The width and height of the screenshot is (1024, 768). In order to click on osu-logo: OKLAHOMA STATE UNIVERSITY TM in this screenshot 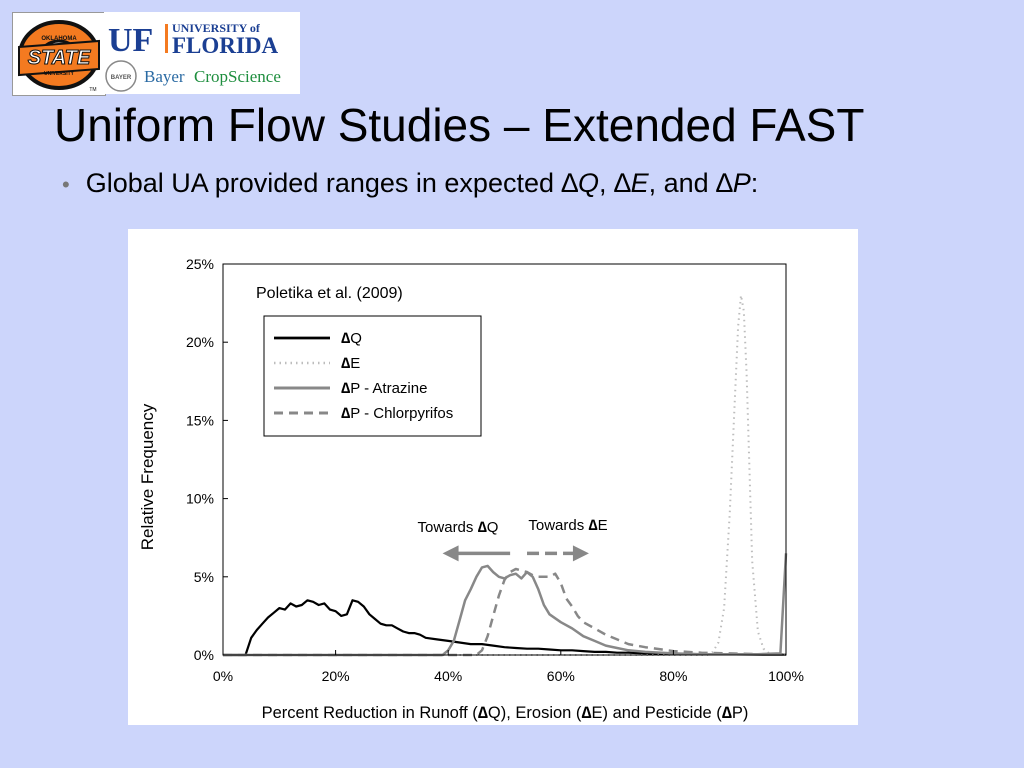, I will do `click(59, 54)`.